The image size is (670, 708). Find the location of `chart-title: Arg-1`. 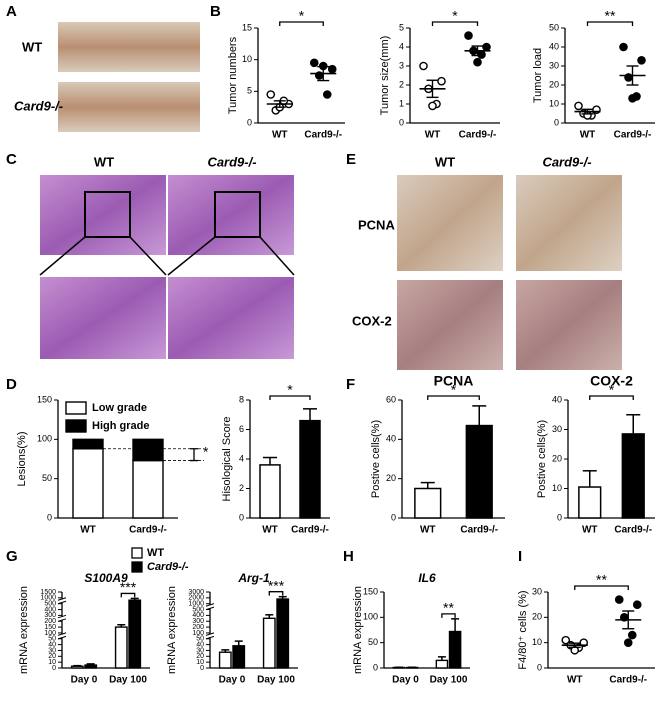

chart-title: Arg-1 is located at coordinates (253, 578).